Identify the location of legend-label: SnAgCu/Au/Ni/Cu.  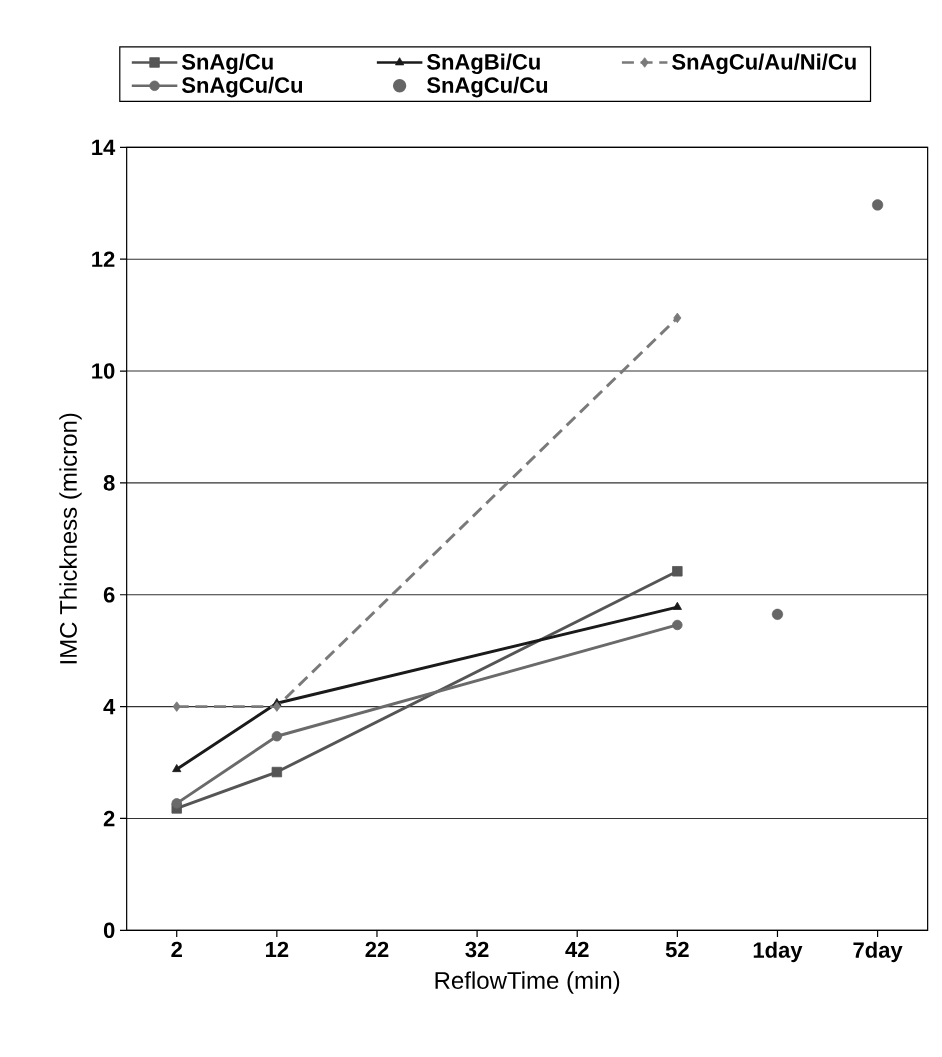
(764, 64).